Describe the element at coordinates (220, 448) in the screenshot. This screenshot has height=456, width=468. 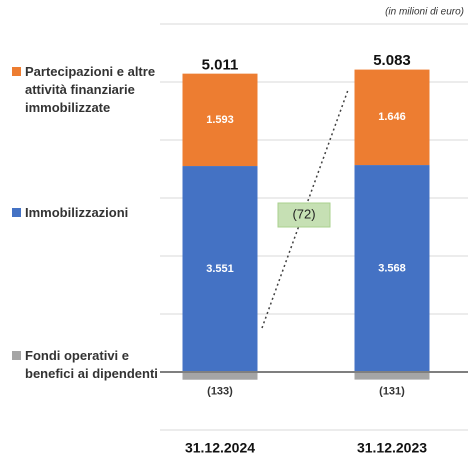
I see `x-tick-label: 31.12.2024` at that location.